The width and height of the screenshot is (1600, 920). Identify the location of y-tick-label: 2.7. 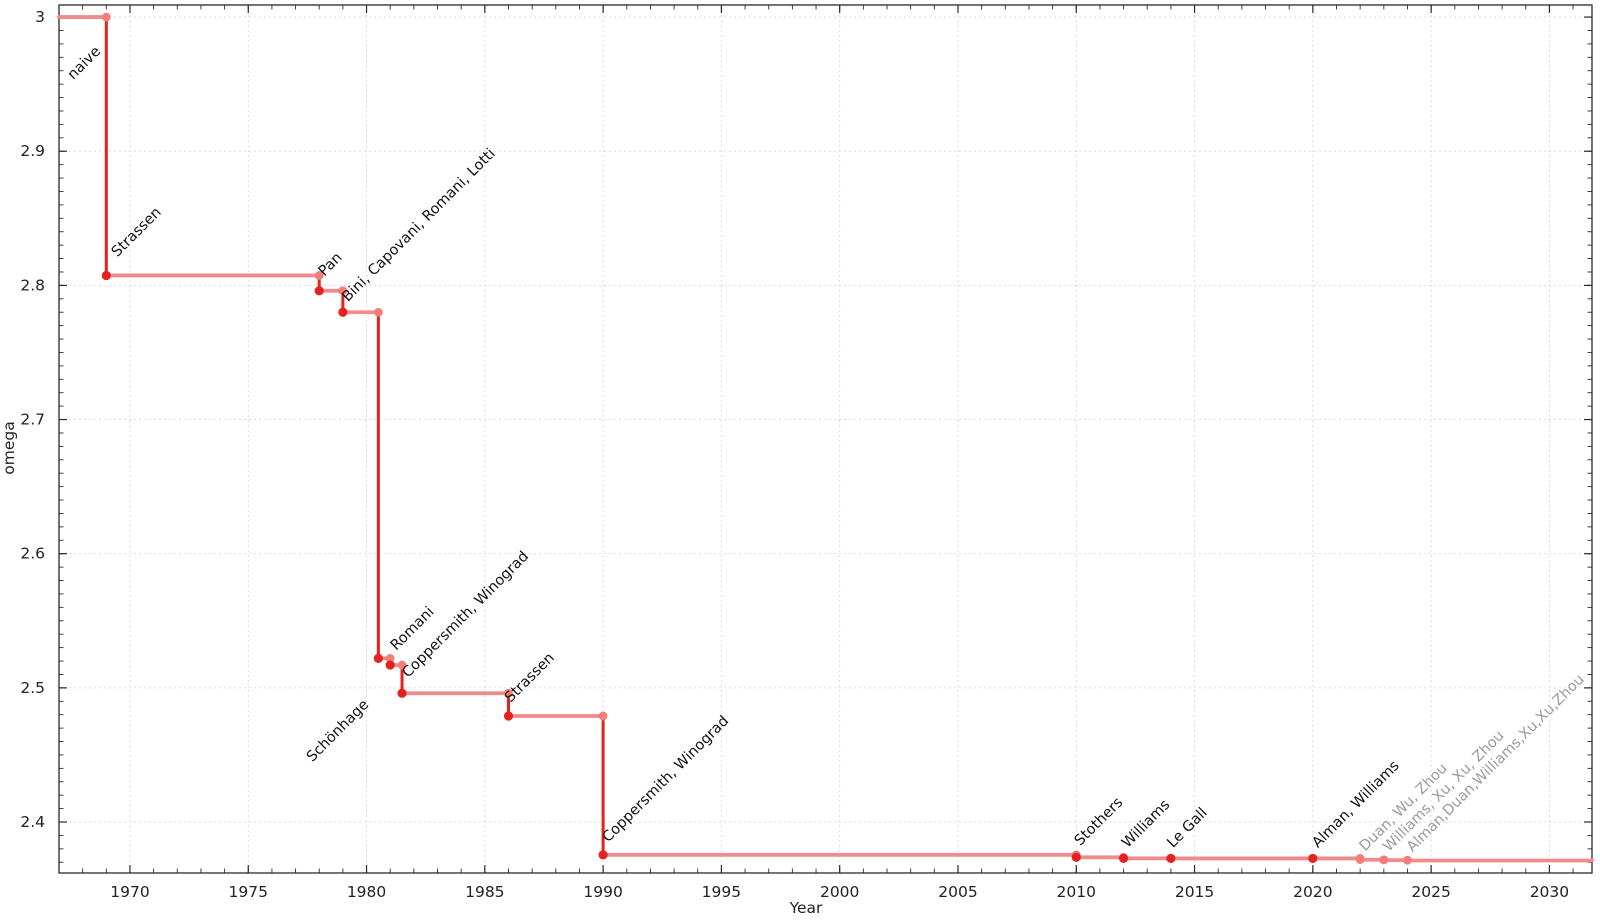
(32, 420).